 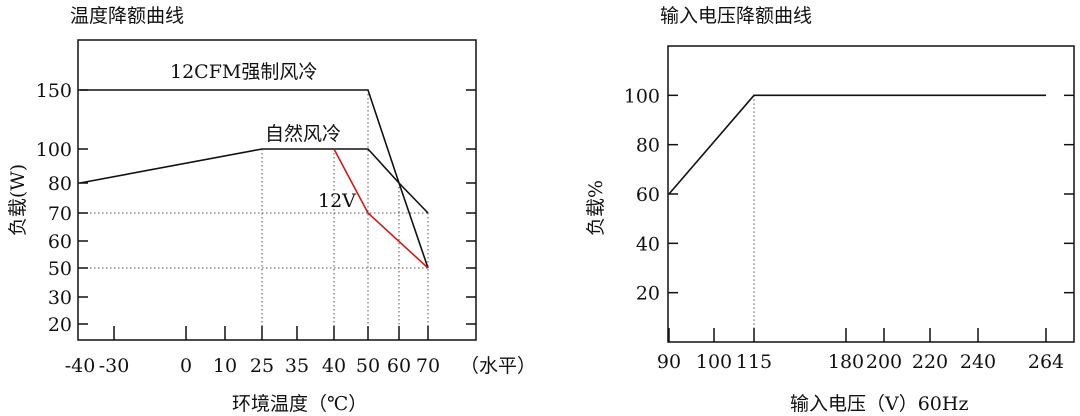 What do you see at coordinates (1046, 362) in the screenshot?
I see `x-tick-label: 264` at bounding box center [1046, 362].